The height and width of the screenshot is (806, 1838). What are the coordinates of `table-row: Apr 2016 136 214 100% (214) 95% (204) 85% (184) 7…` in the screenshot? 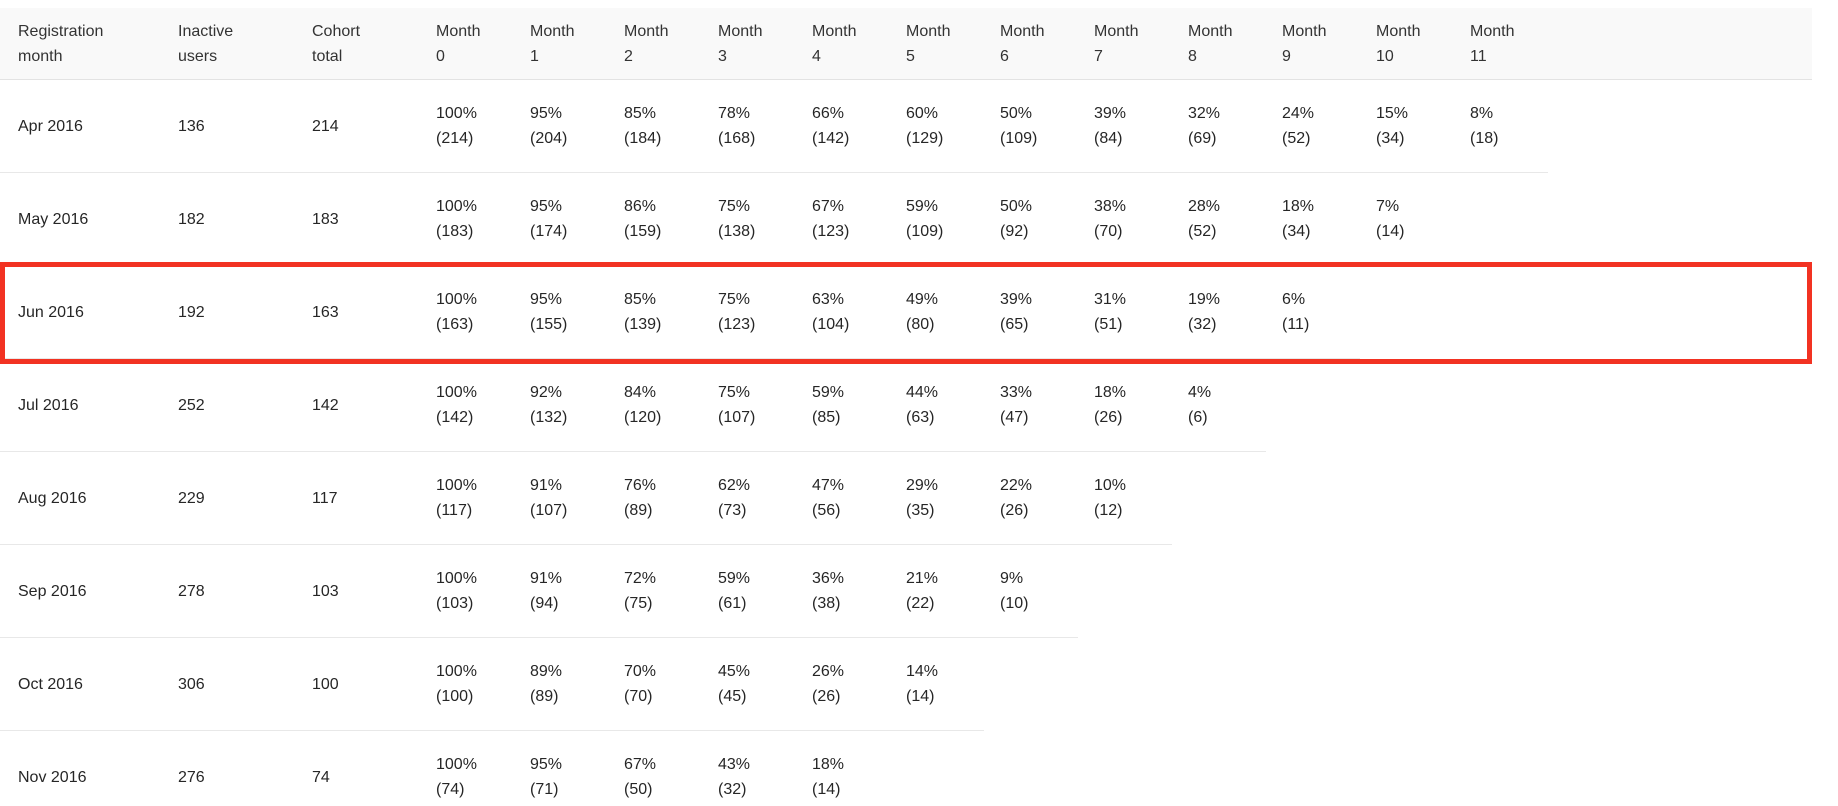 It's located at (906, 126).